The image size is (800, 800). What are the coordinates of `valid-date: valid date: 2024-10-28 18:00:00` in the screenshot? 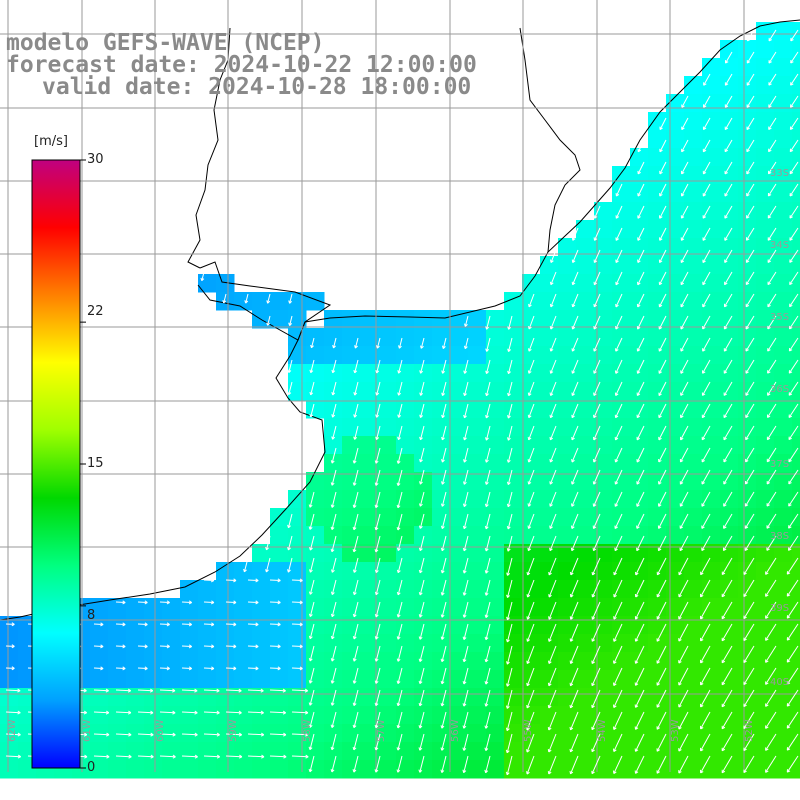 It's located at (257, 87).